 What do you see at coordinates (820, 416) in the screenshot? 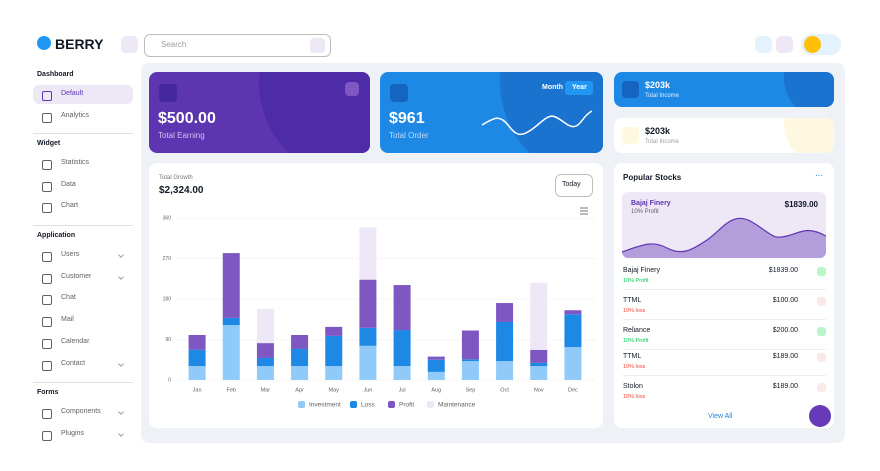
I see `settings-fab` at bounding box center [820, 416].